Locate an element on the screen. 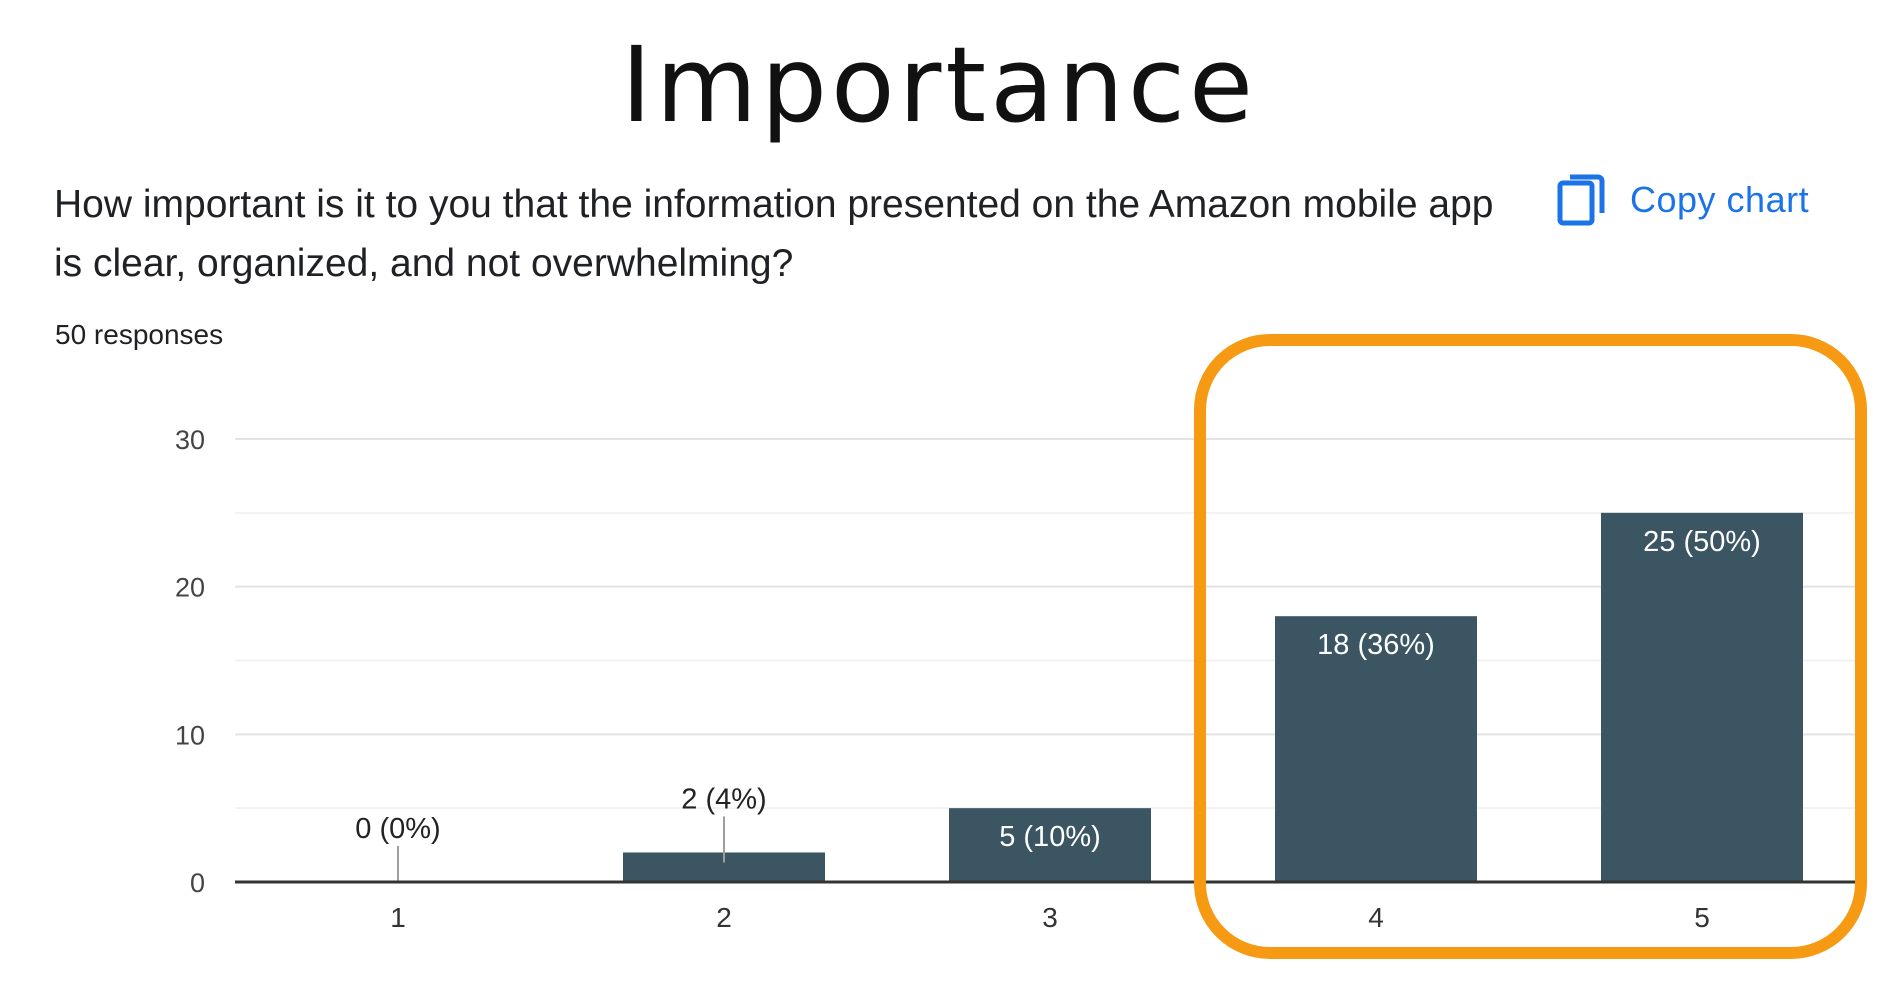 Image resolution: width=1878 pixels, height=984 pixels. x-tick-label: 5 is located at coordinates (1702, 917).